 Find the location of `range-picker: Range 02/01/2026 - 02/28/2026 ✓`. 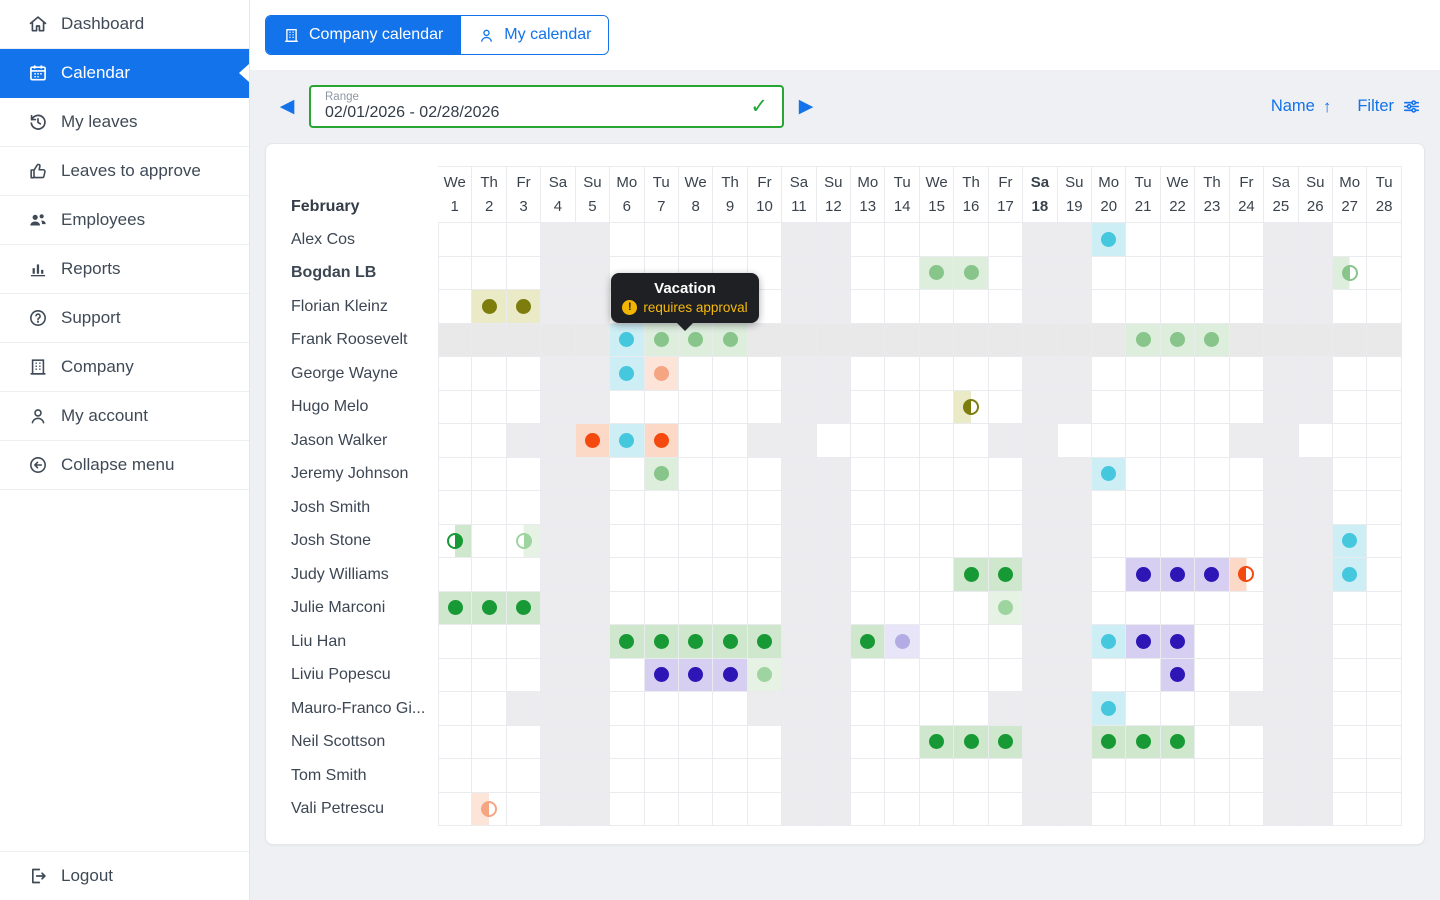

range-picker: Range 02/01/2026 - 02/28/2026 ✓ is located at coordinates (546, 106).